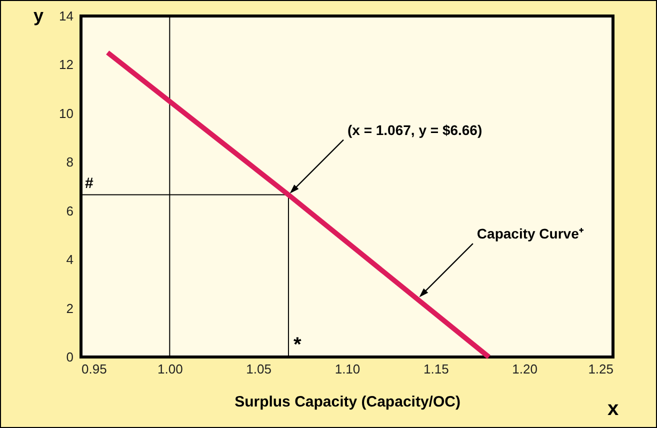 This screenshot has width=657, height=428. I want to click on x-tick-label: 1.05, so click(259, 369).